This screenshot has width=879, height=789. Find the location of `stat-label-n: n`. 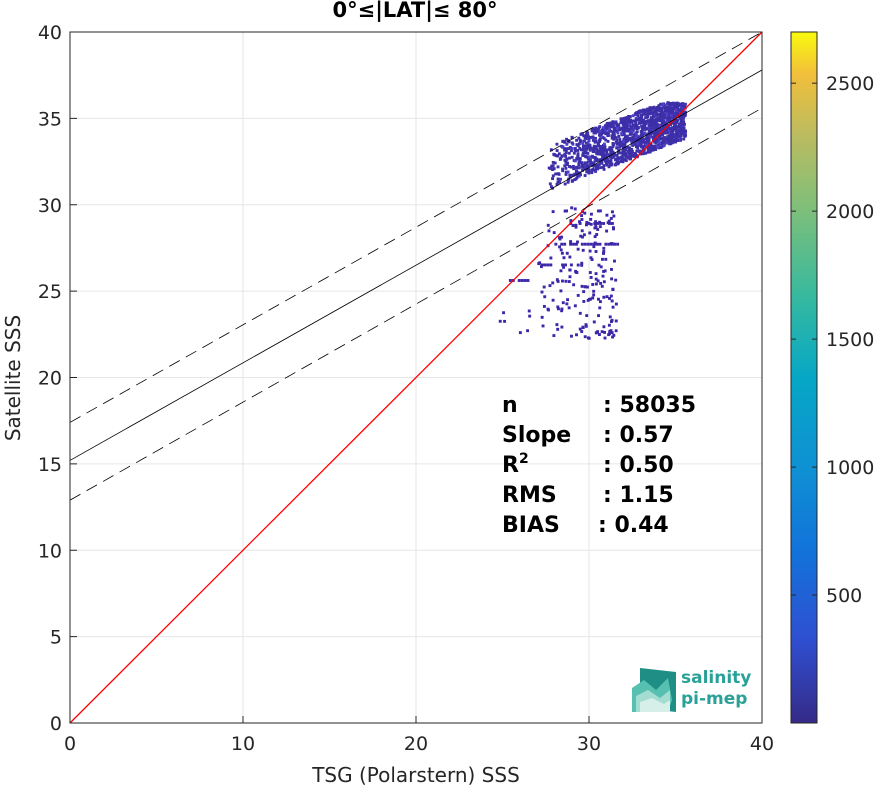

stat-label-n: n is located at coordinates (510, 405).